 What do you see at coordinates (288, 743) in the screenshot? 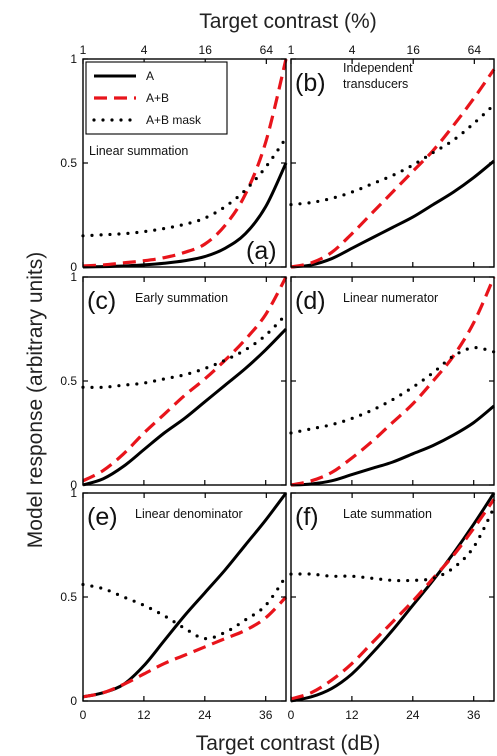
I see `bottom-axis-title: Target contrast (dB)` at bounding box center [288, 743].